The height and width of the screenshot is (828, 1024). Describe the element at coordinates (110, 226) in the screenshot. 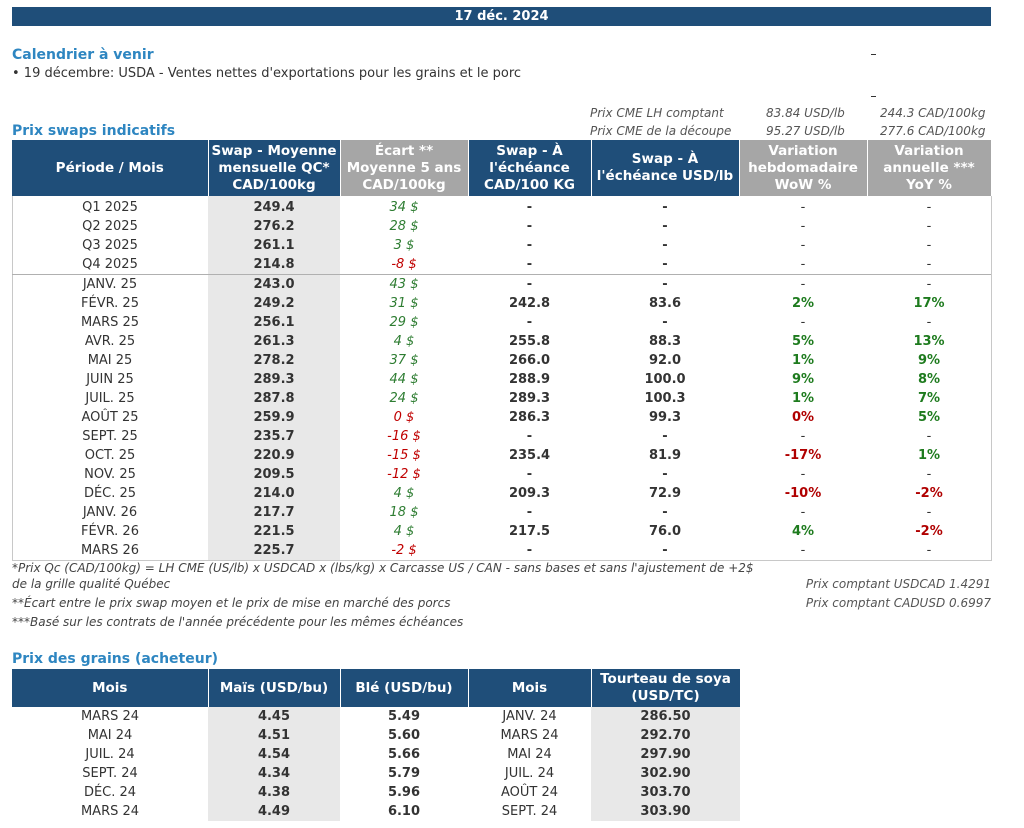

I see `period-cell: Q2 2025` at that location.